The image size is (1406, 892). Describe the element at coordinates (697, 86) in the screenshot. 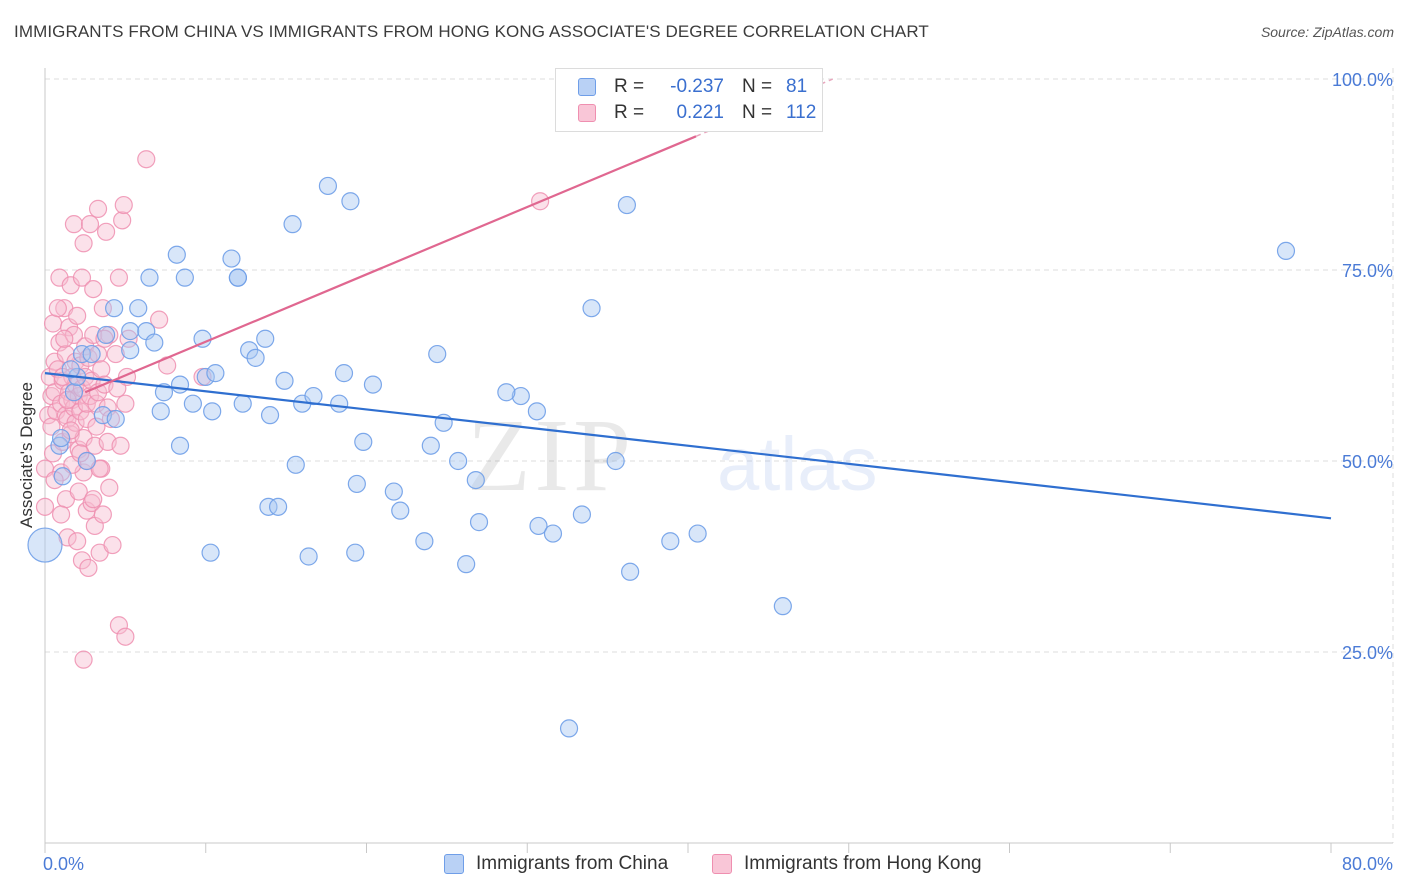

I see `r-value: -0.237` at that location.